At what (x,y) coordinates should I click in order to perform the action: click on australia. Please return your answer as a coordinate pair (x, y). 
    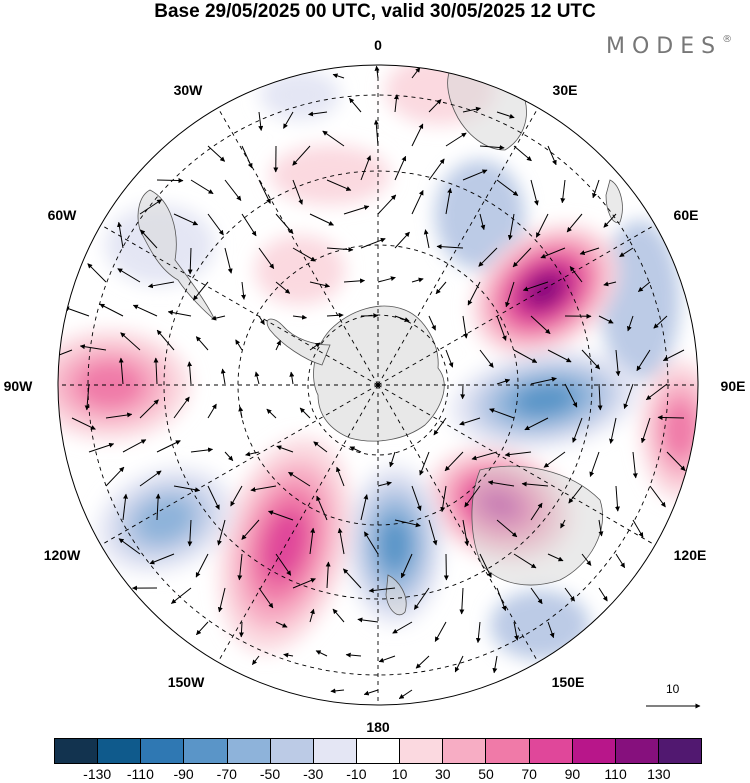
    Looking at the image, I should click on (537, 525).